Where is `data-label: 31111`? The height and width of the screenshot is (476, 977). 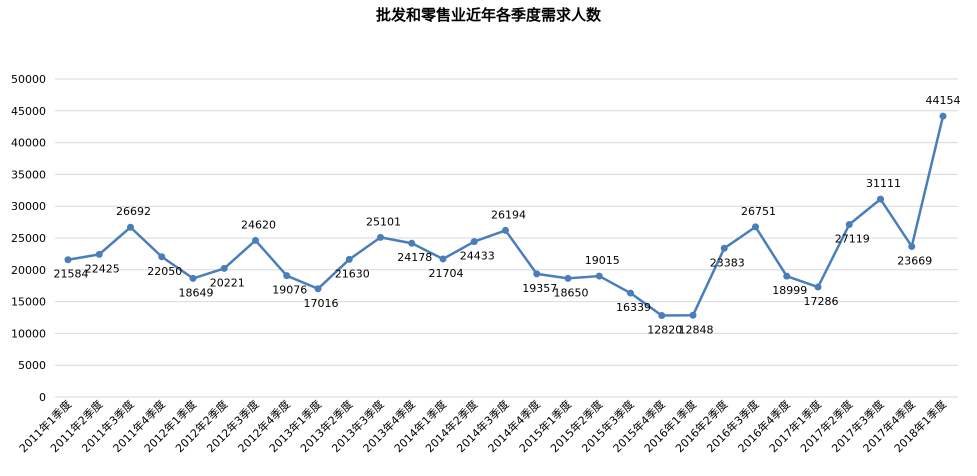
data-label: 31111 is located at coordinates (883, 183).